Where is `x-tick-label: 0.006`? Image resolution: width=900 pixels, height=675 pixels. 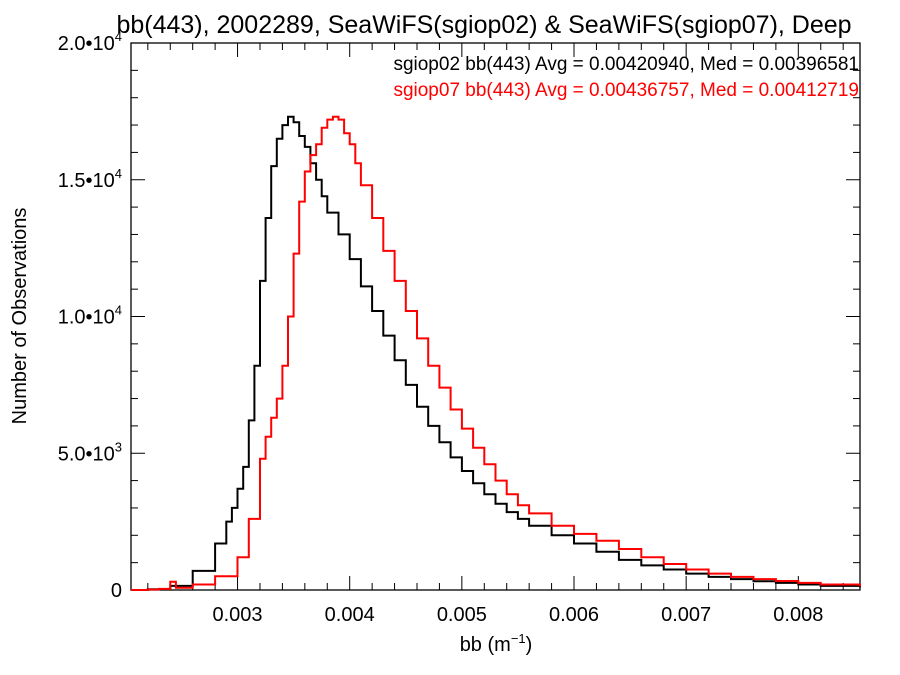
x-tick-label: 0.006 is located at coordinates (574, 615).